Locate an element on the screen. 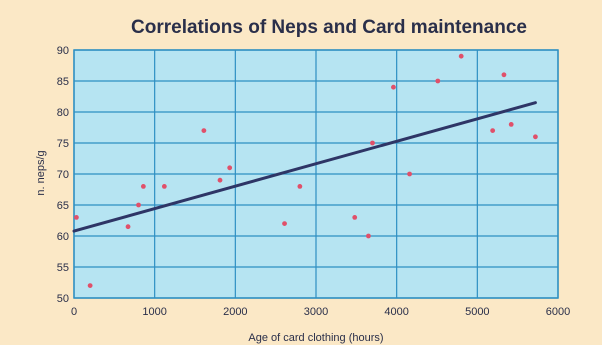  y-tick-label: 65 is located at coordinates (63, 206).